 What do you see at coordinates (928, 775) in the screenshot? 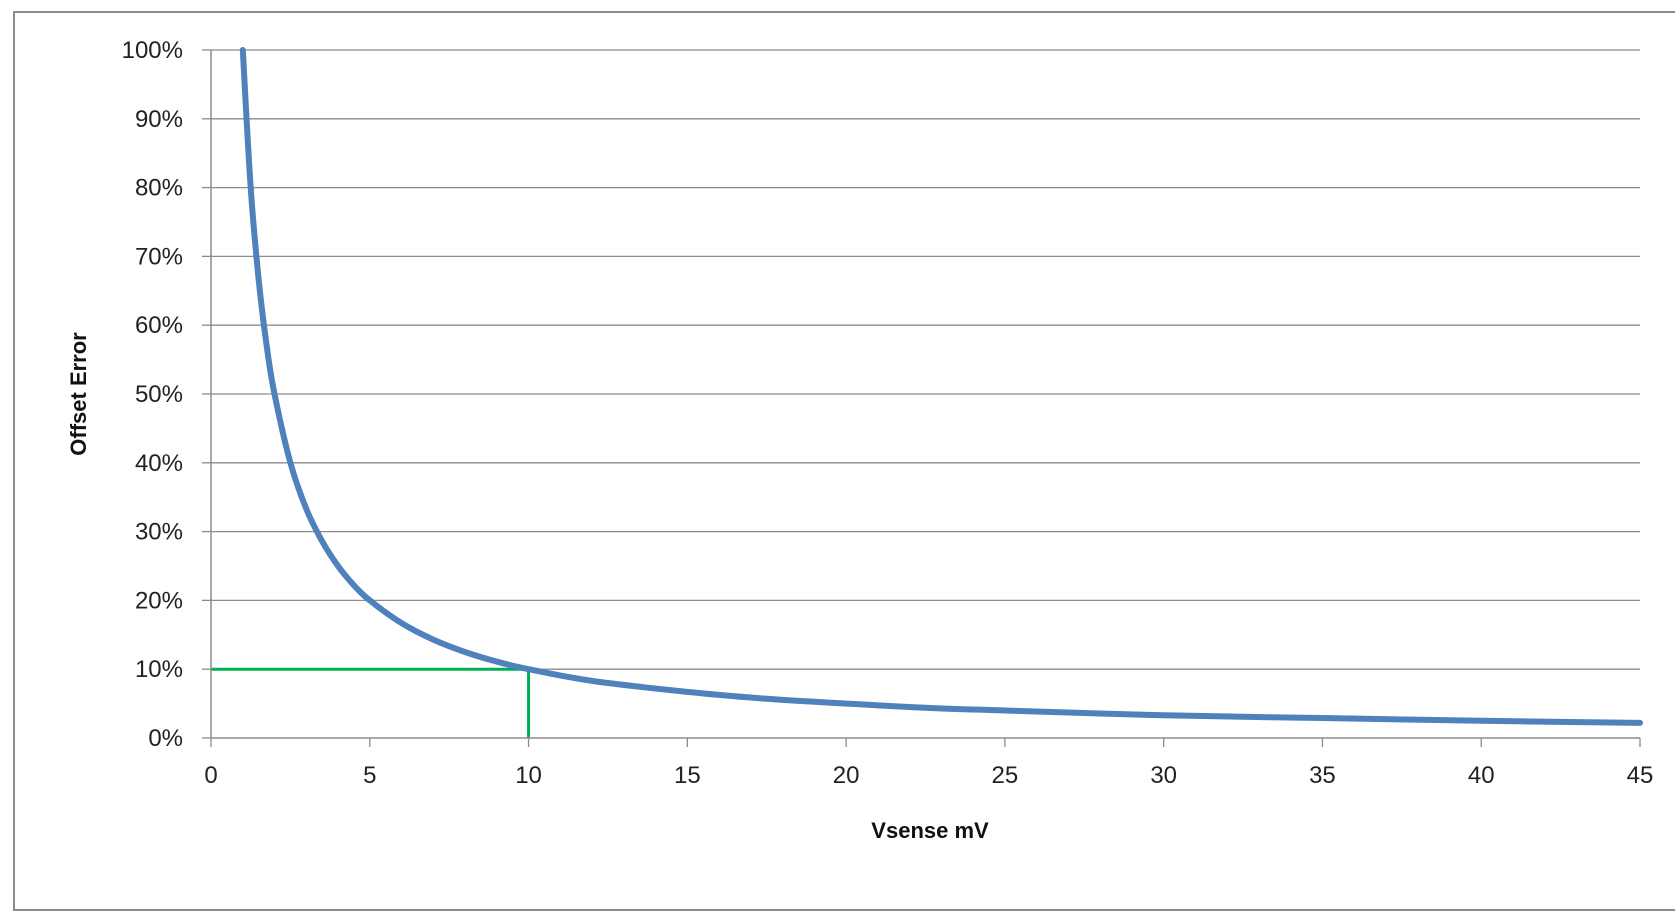
I see `x-tick-labels: 0 5 10 15 20 25 30 35 40 45` at bounding box center [928, 775].